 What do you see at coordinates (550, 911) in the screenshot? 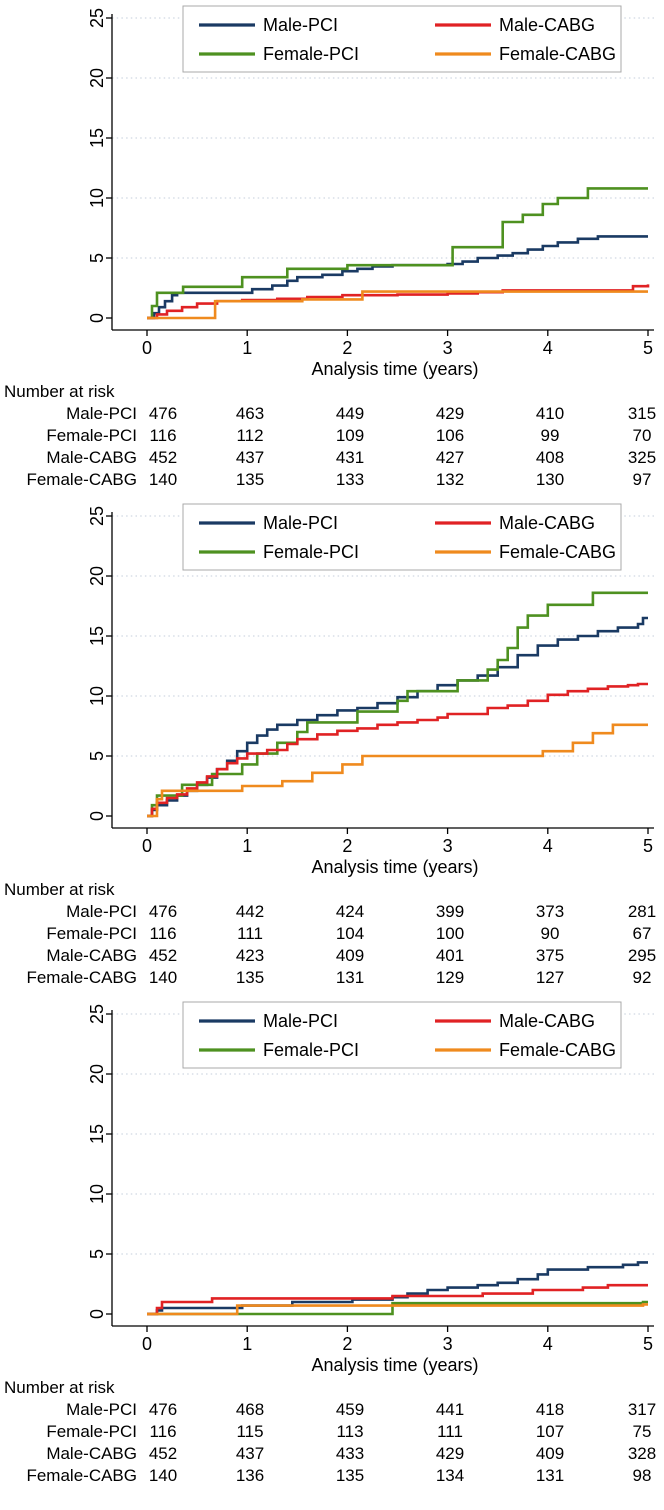
I see `risk-value: 373` at bounding box center [550, 911].